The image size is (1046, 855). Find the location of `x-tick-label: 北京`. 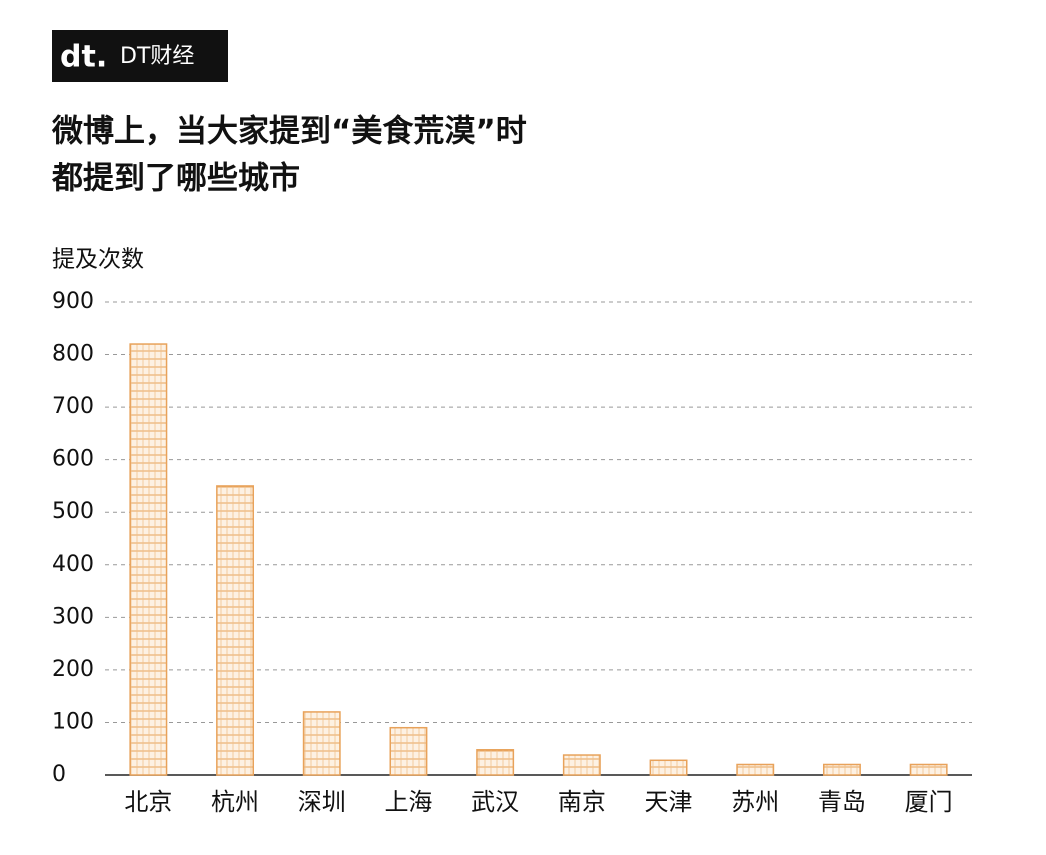

x-tick-label: 北京 is located at coordinates (148, 802).